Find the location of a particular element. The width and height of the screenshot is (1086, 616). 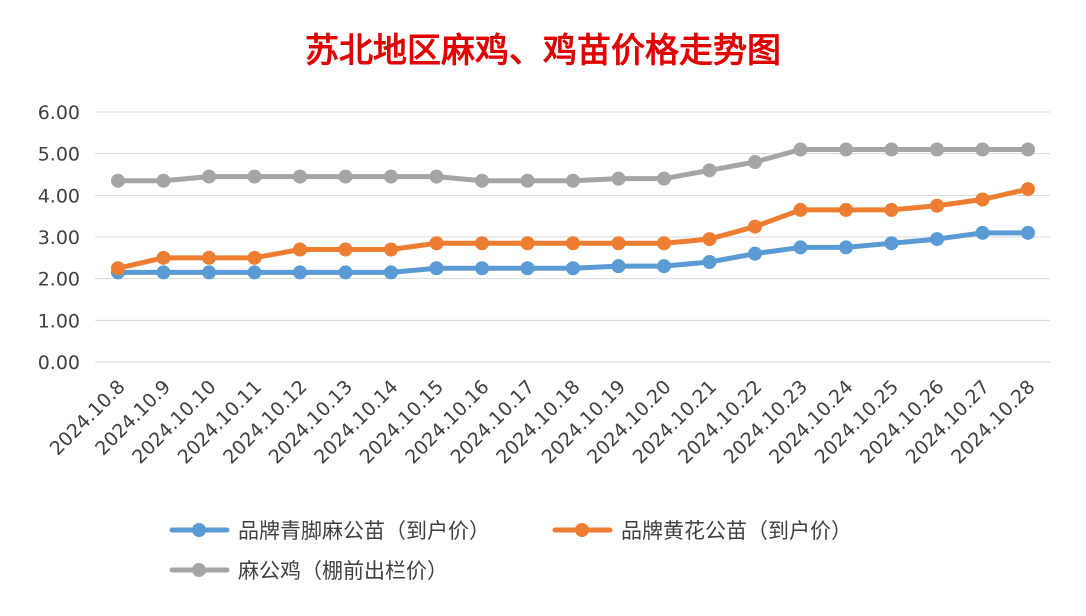

legend-item: 品牌黄花公苗（到户价） is located at coordinates (702, 531).